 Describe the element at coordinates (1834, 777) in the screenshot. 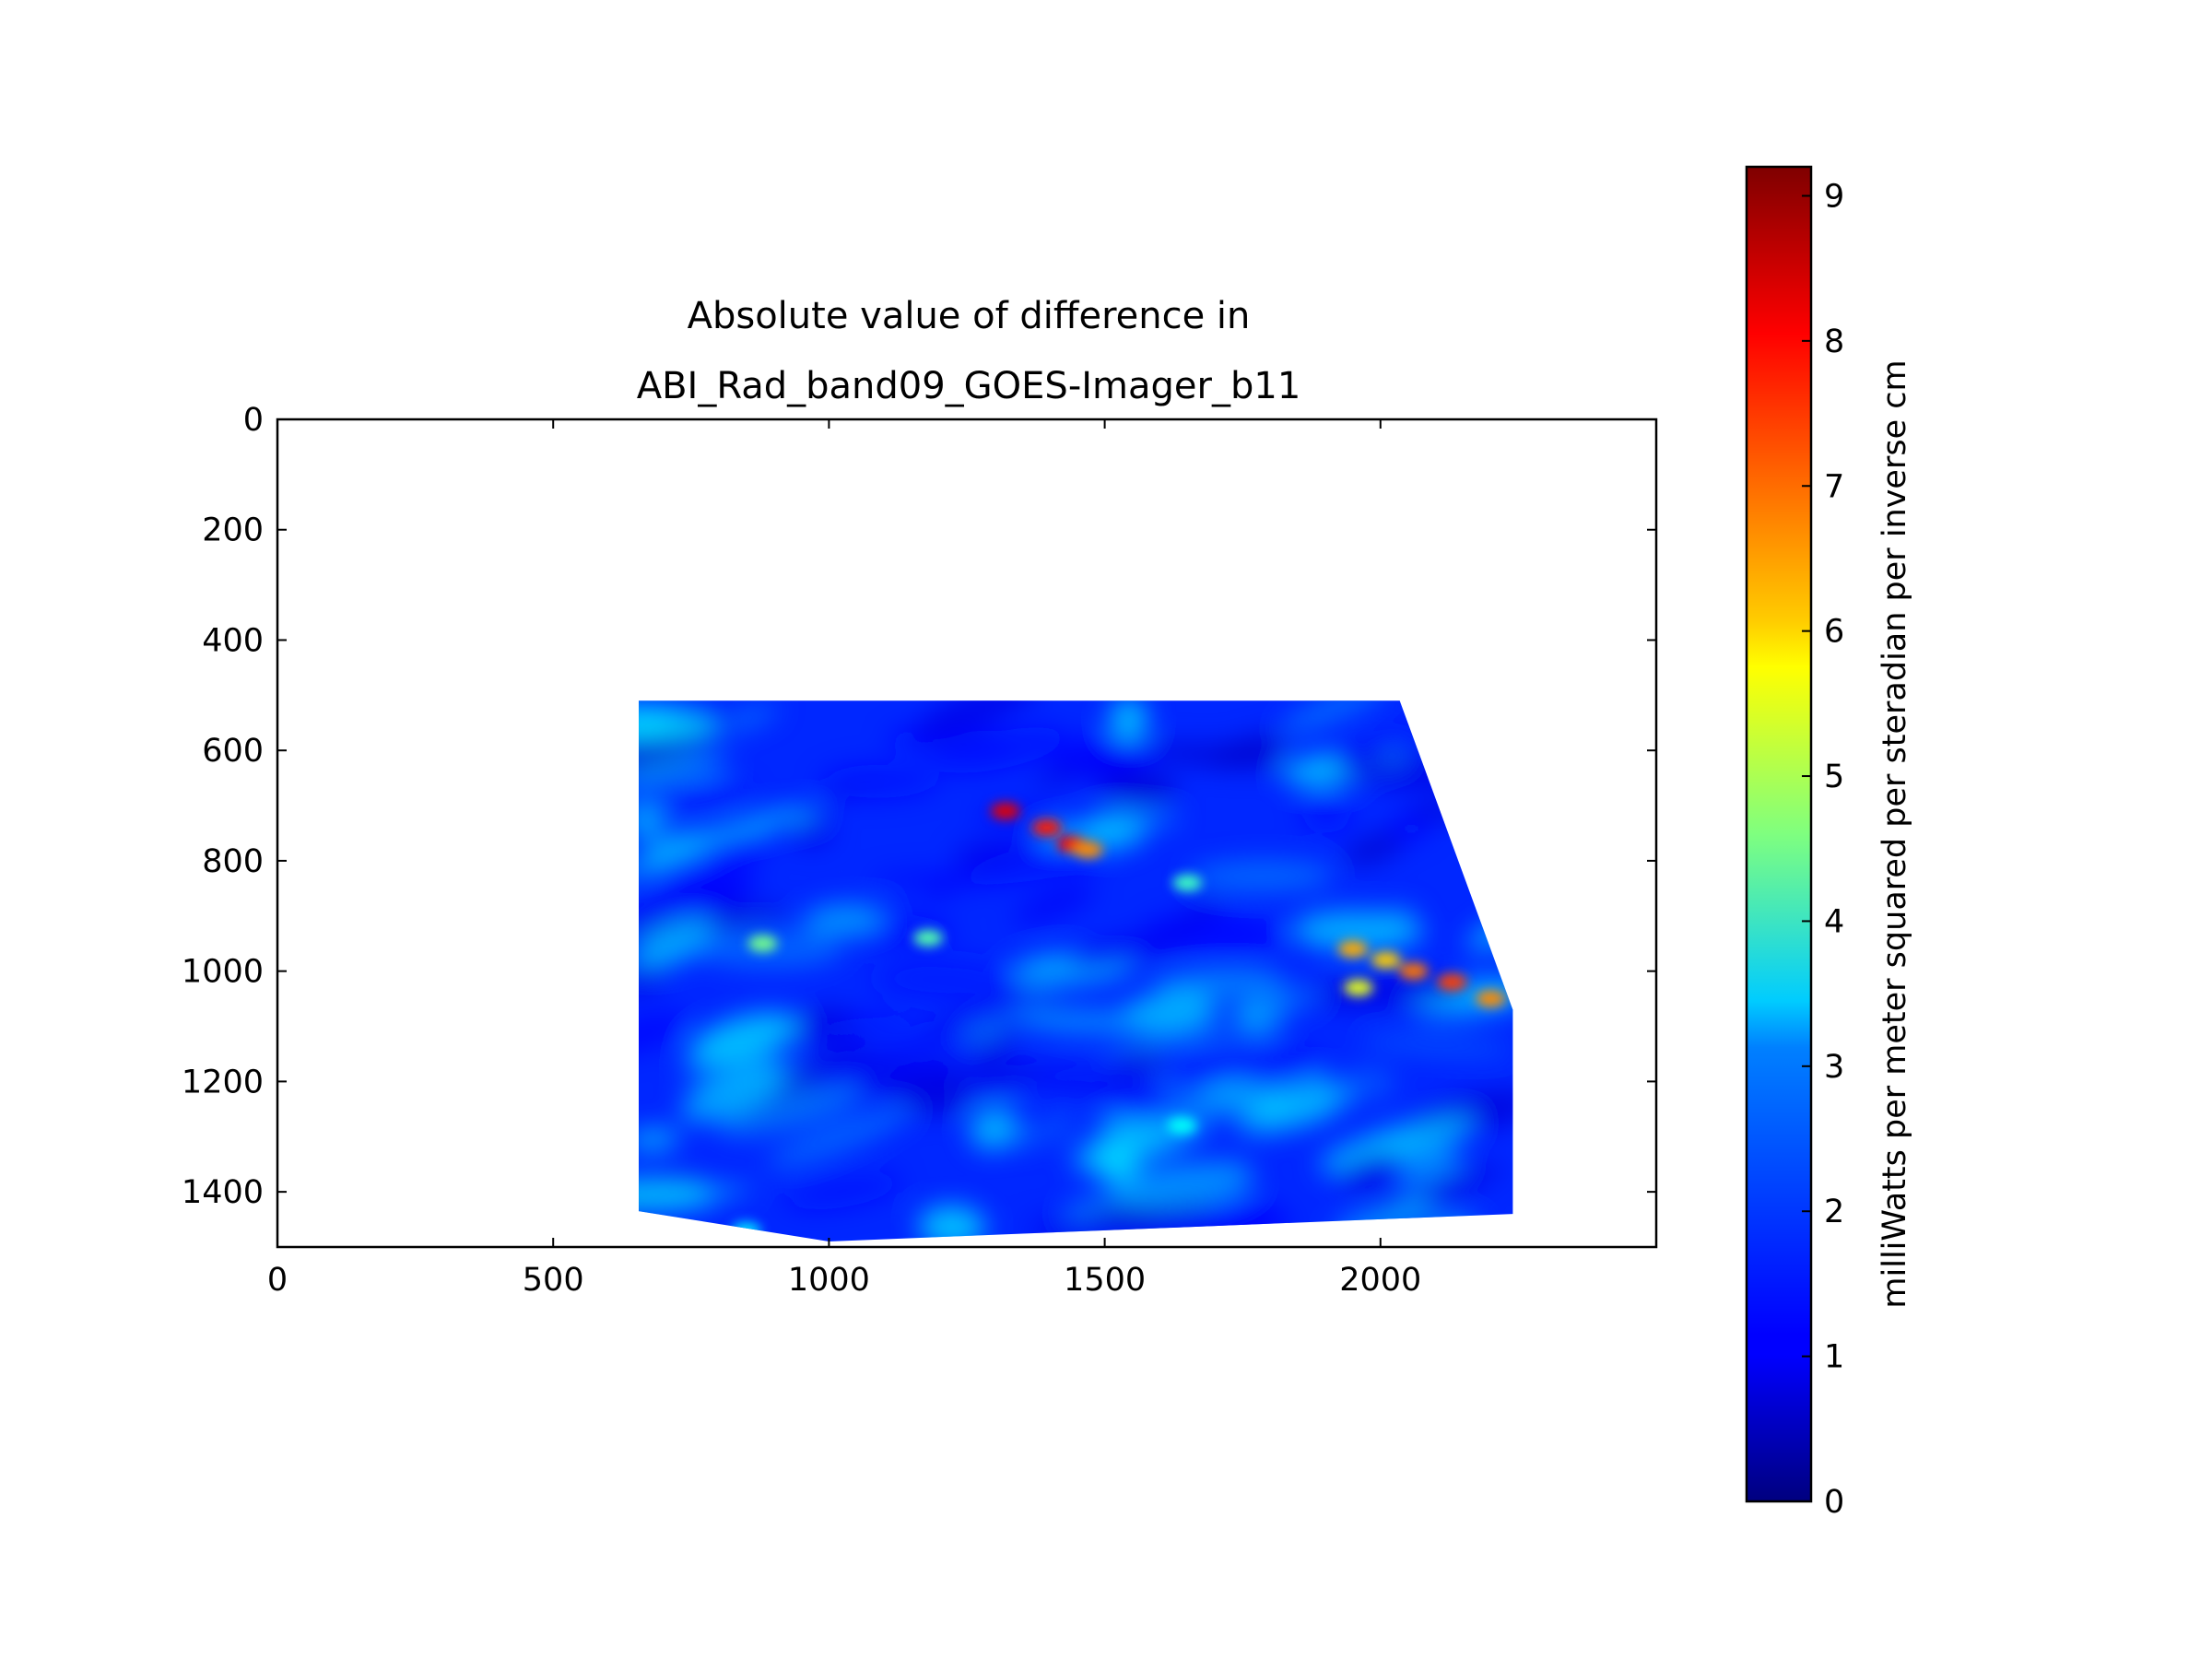

I see `colorbar-tick-label: 5` at that location.